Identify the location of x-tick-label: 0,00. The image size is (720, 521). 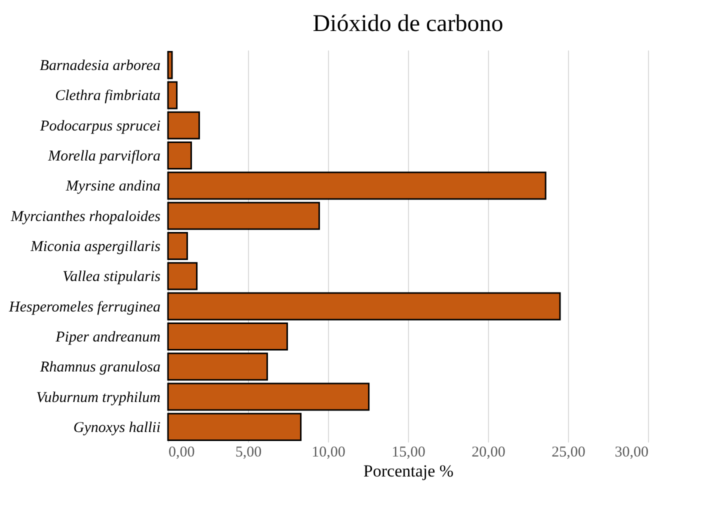
(181, 452).